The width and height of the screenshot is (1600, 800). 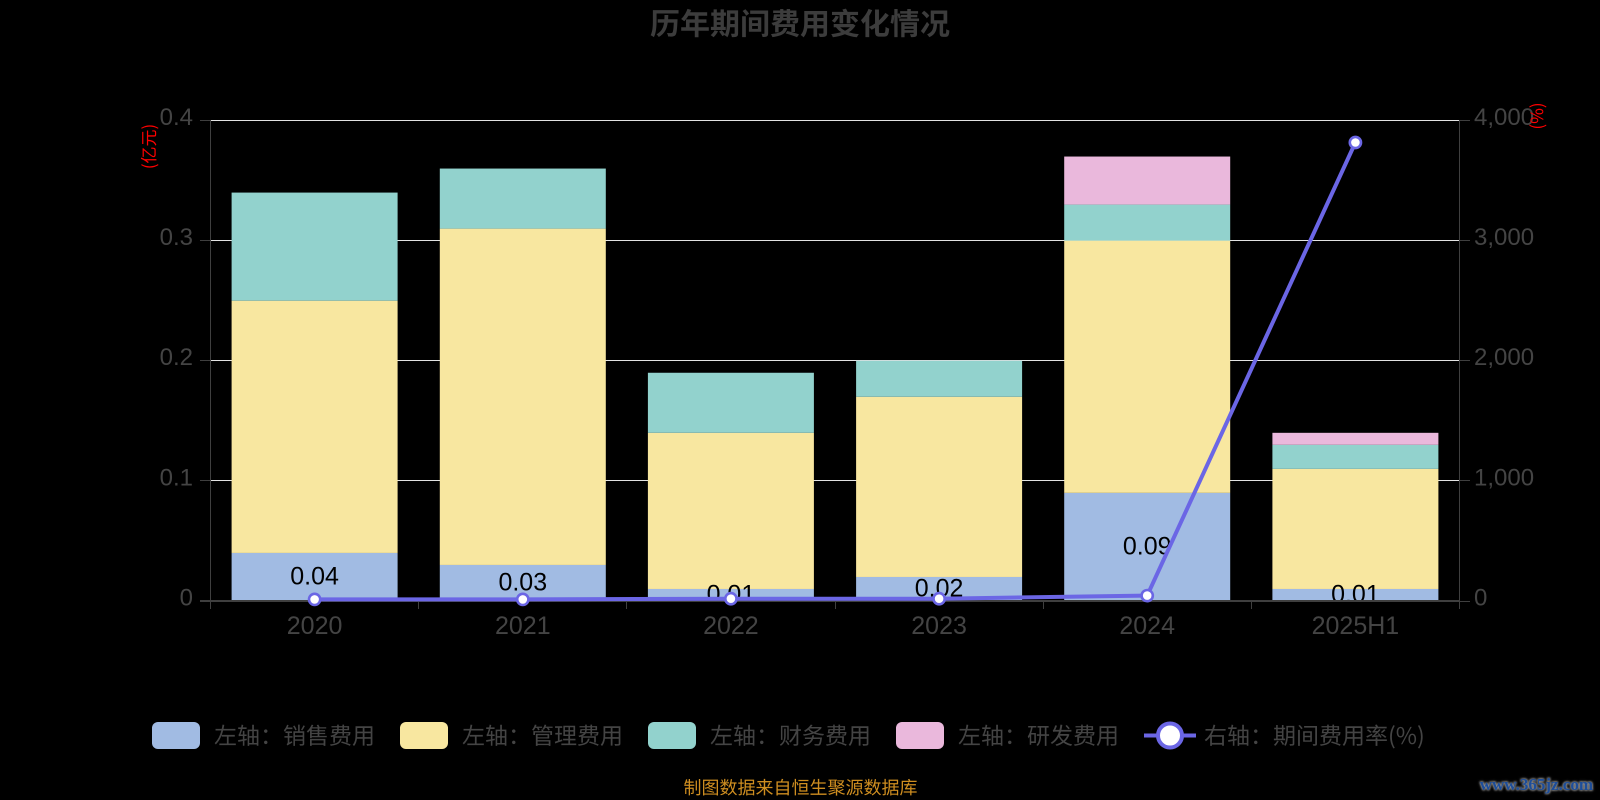 What do you see at coordinates (1504, 477) in the screenshot?
I see `svg-text: 1,000` at bounding box center [1504, 477].